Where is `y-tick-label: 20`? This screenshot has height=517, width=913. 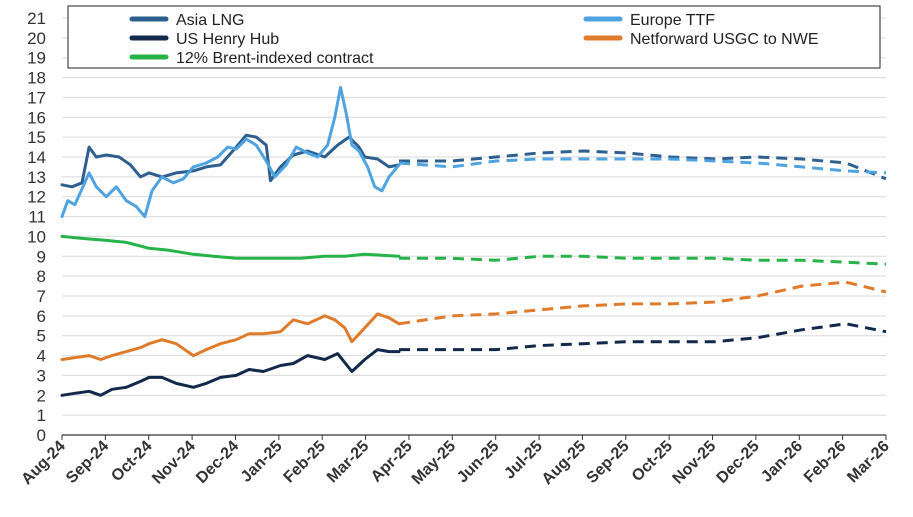 y-tick-label: 20 is located at coordinates (36, 38).